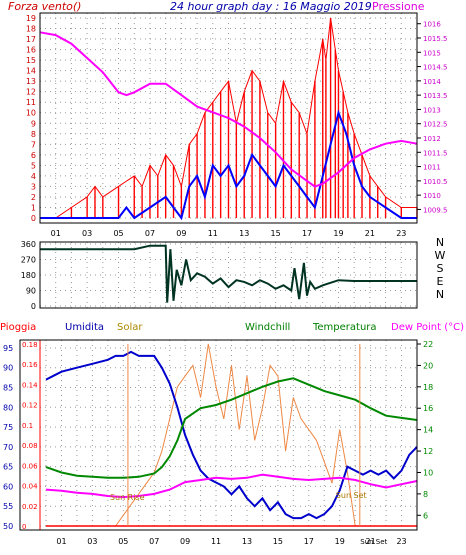 The width and height of the screenshot is (466, 555). What do you see at coordinates (30, 446) in the screenshot?
I see `rain-tick-label: 0.08` at bounding box center [30, 446].